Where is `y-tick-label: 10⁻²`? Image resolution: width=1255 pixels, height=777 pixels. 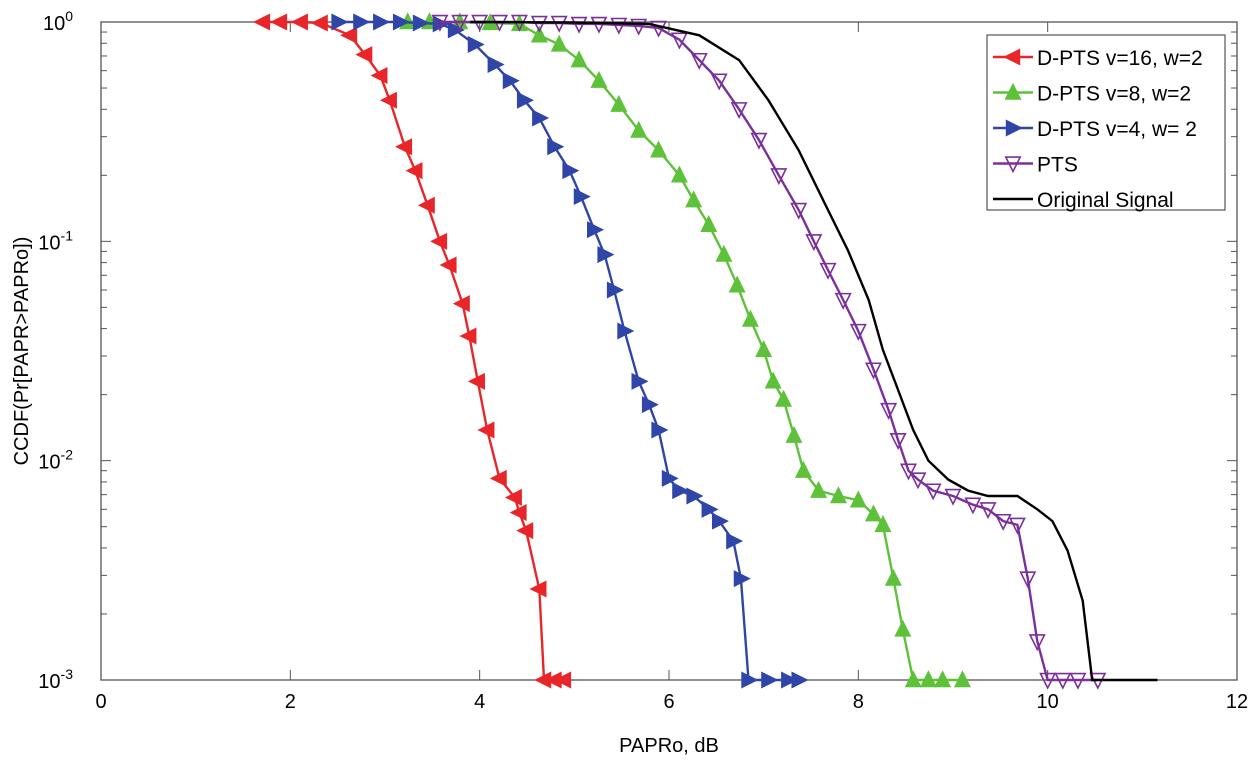
y-tick-label: 10⁻² is located at coordinates (55, 460).